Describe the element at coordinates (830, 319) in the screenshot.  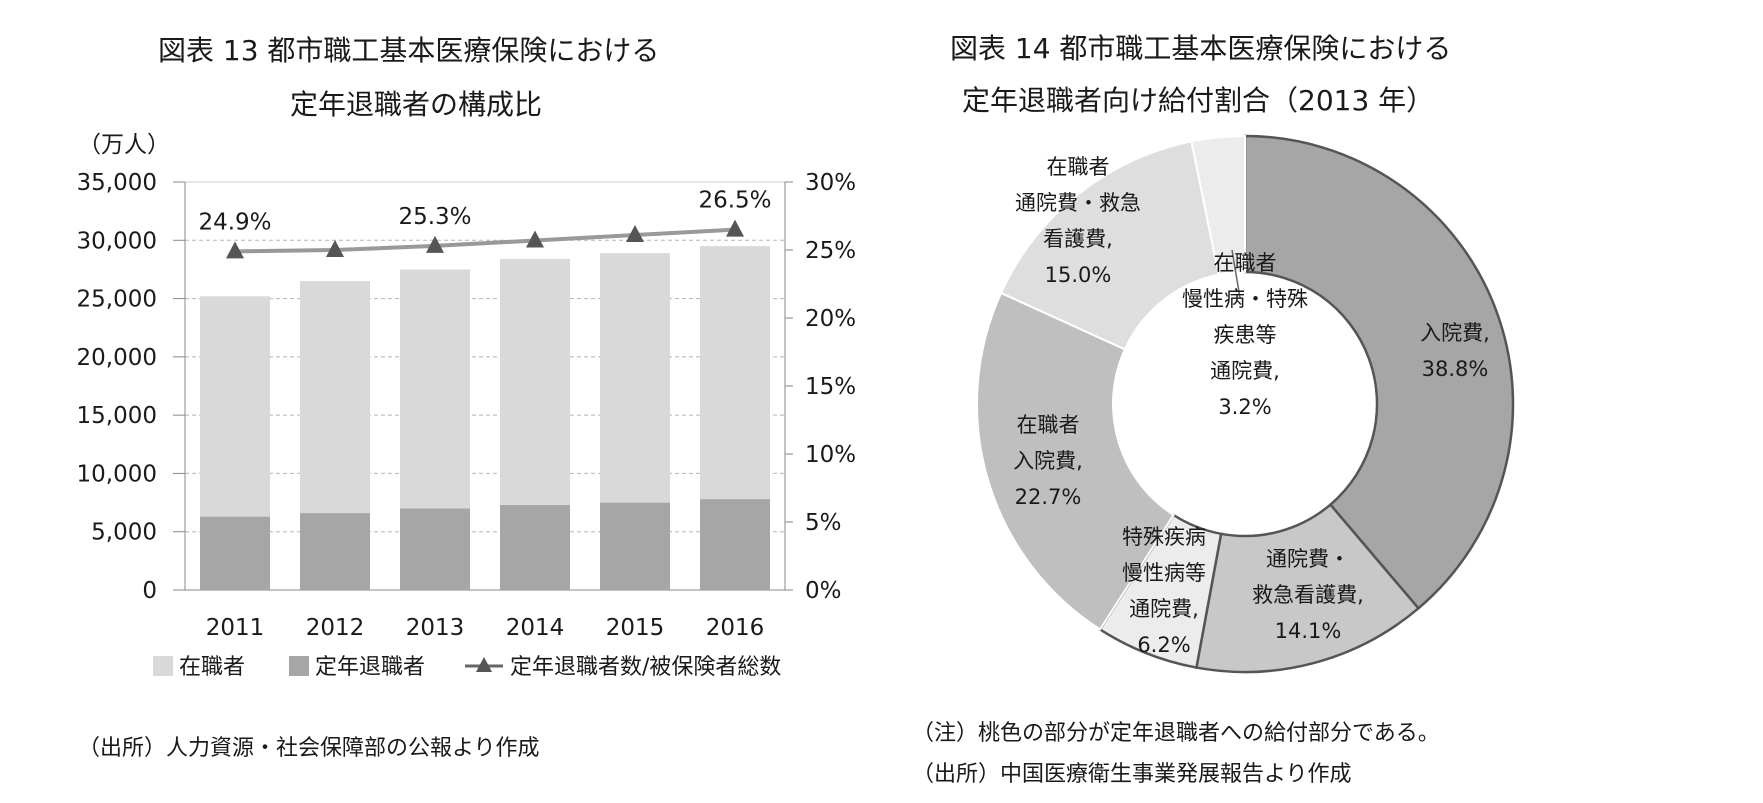
I see `y2-tick-label: 20%` at that location.